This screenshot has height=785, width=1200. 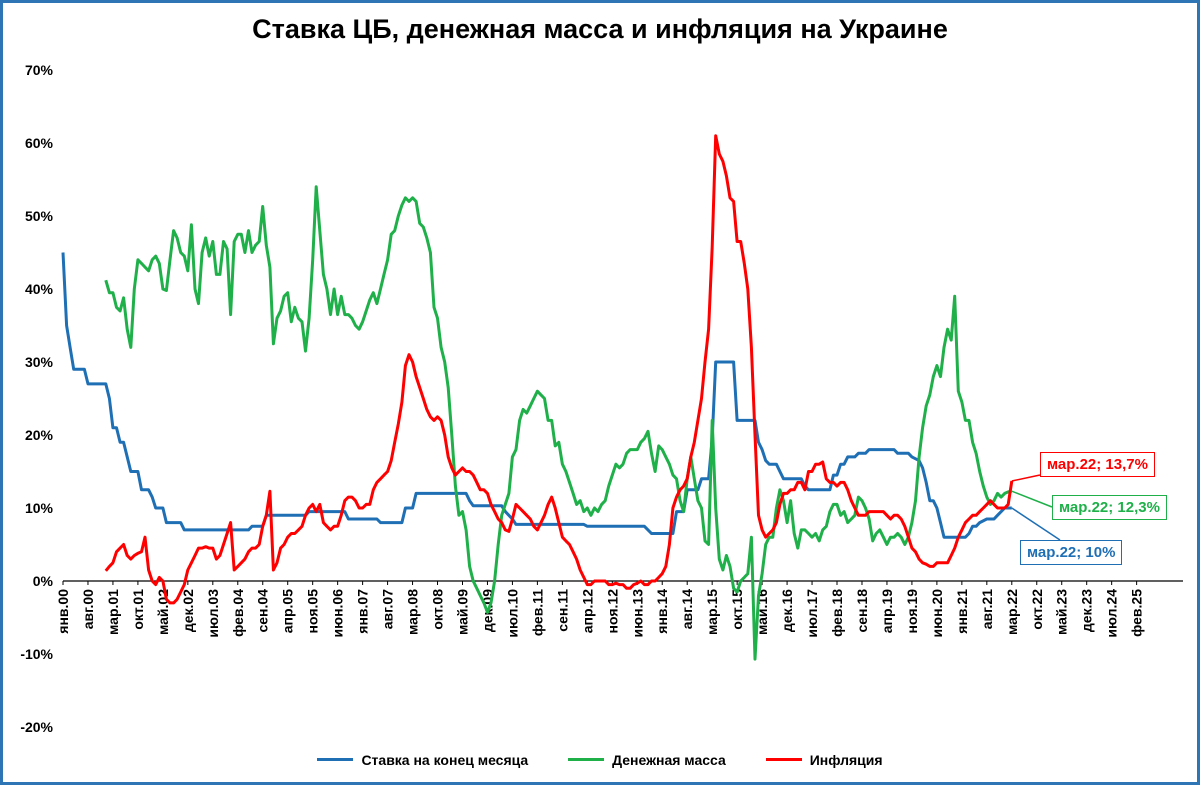 What do you see at coordinates (1071, 552) in the screenshot?
I see `annotation-rate: мар.22; 10%` at bounding box center [1071, 552].